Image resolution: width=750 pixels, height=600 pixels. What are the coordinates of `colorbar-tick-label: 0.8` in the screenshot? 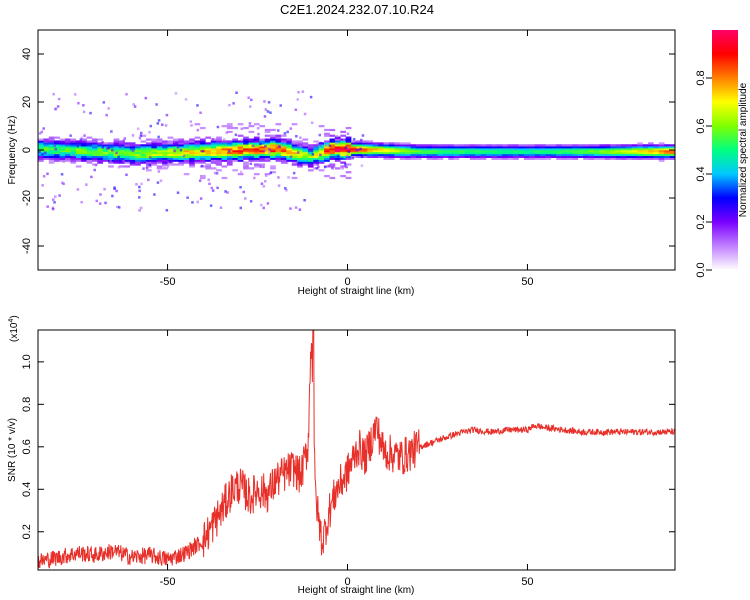 It's located at (701, 77).